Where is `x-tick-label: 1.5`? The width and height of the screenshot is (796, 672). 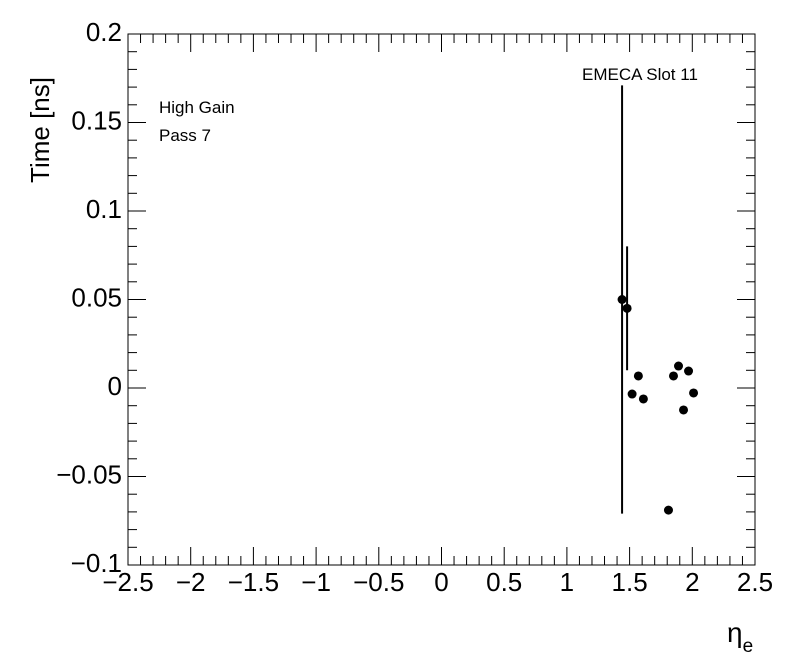
x-tick-label: 1.5 is located at coordinates (630, 582).